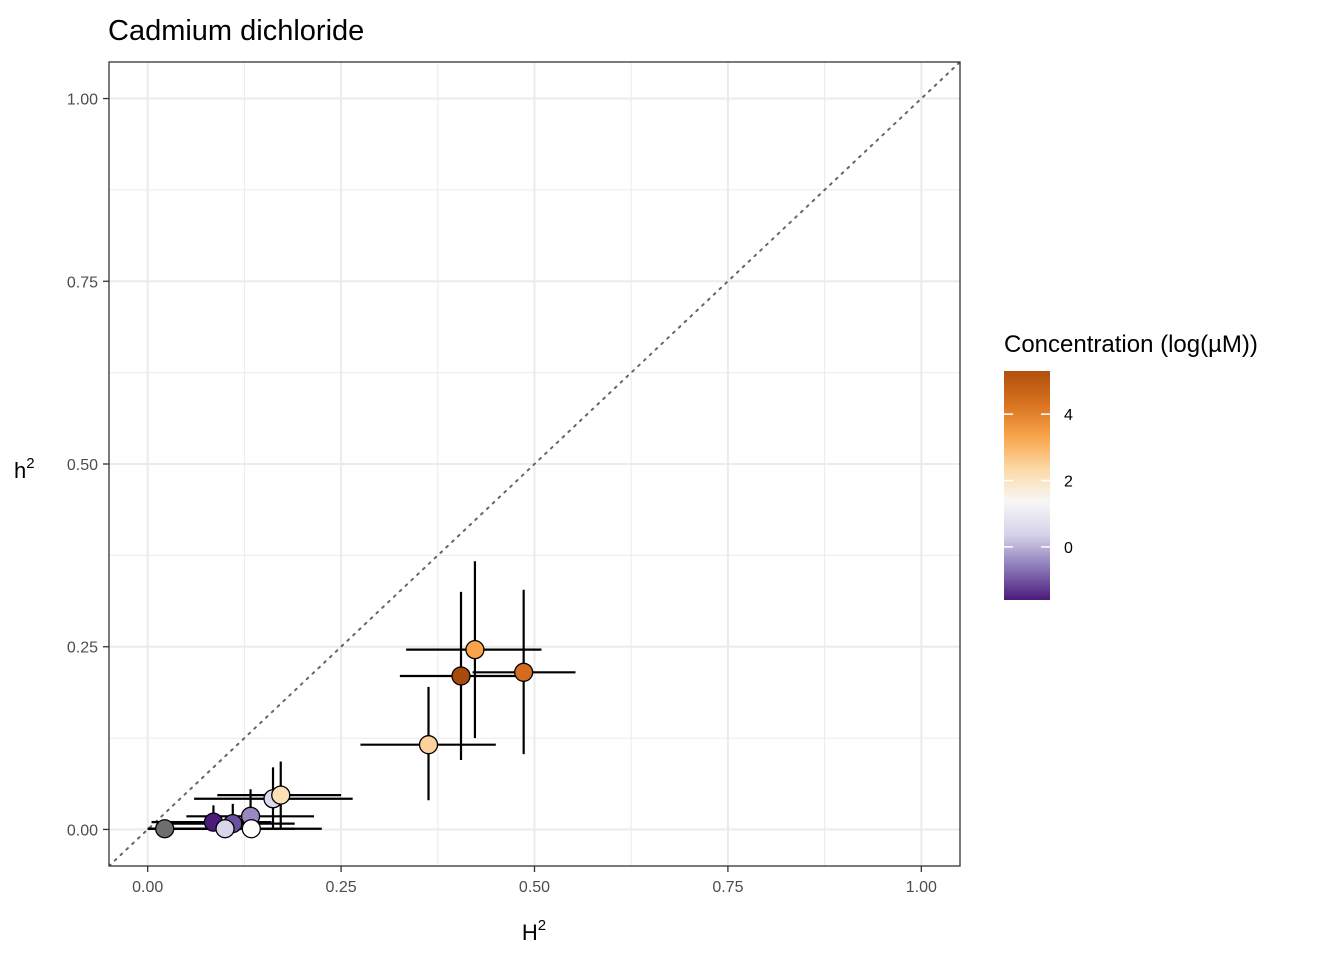  Describe the element at coordinates (82, 100) in the screenshot. I see `y-tick-label: 1.00` at that location.